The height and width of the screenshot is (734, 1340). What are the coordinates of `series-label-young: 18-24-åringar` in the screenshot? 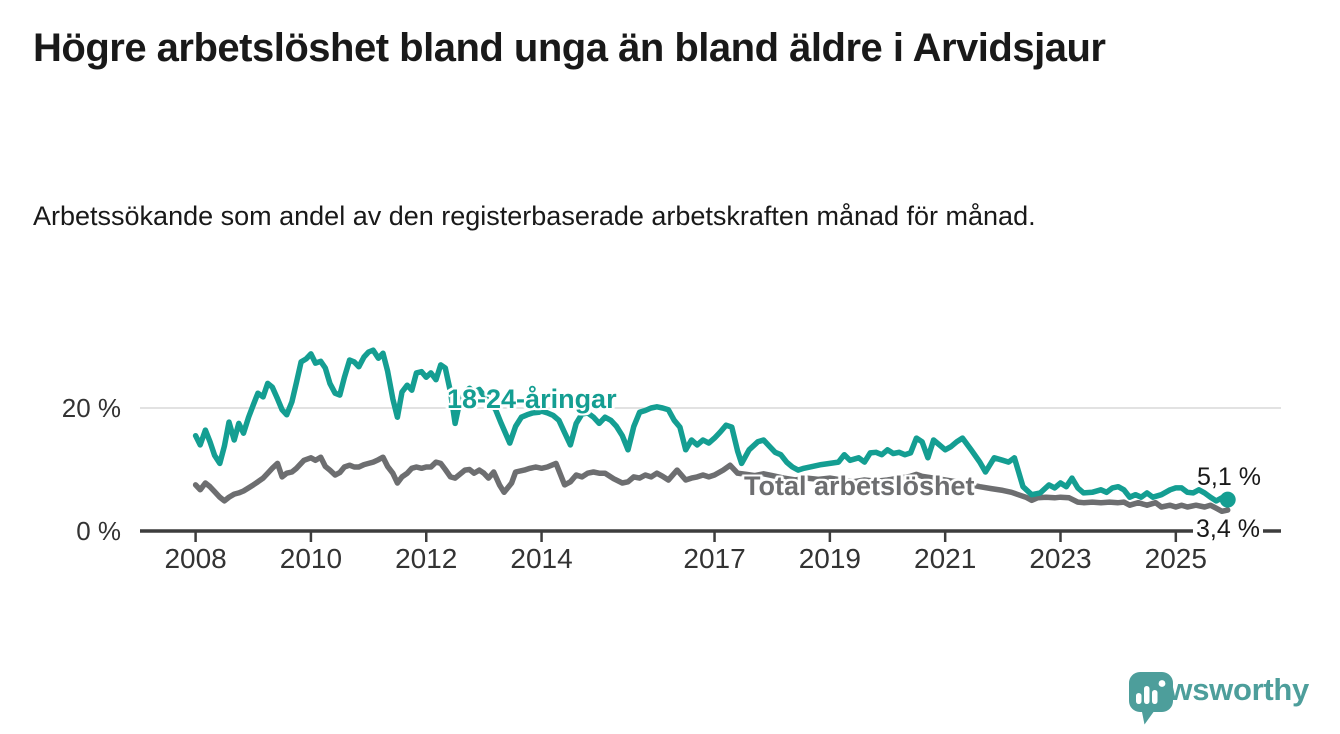 It's located at (532, 399).